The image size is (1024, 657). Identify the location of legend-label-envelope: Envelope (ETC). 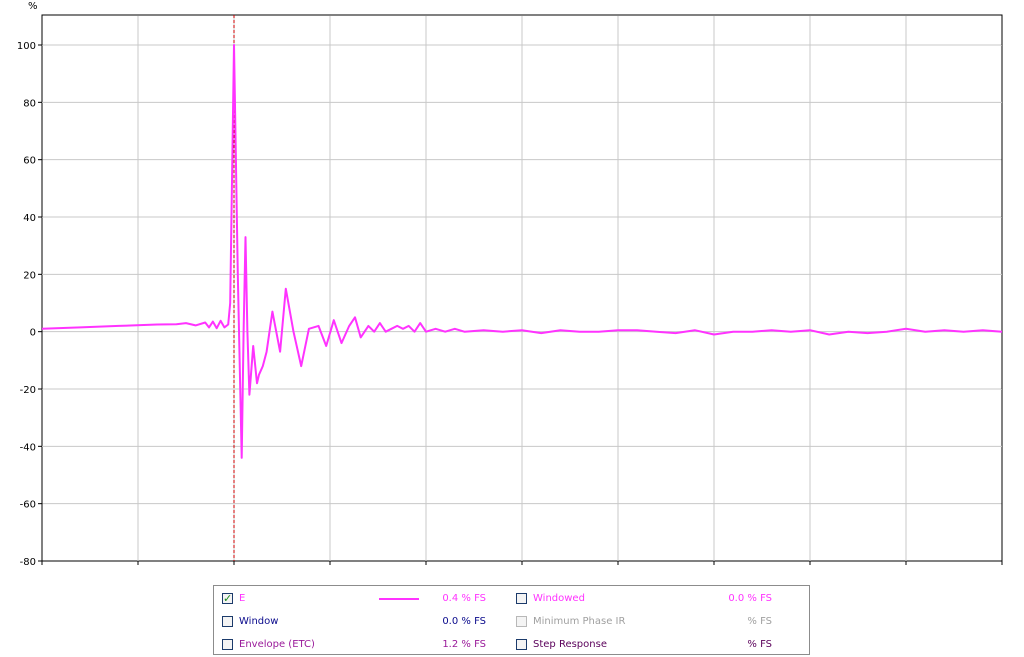
(277, 644).